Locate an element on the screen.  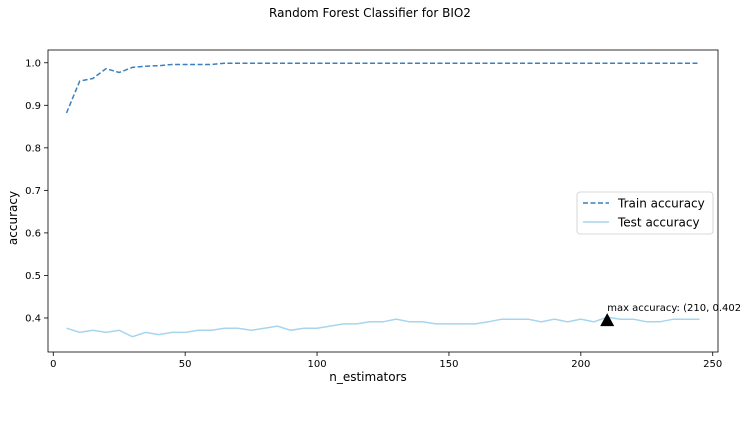
y-tick-label: 0.7 is located at coordinates (33, 191).